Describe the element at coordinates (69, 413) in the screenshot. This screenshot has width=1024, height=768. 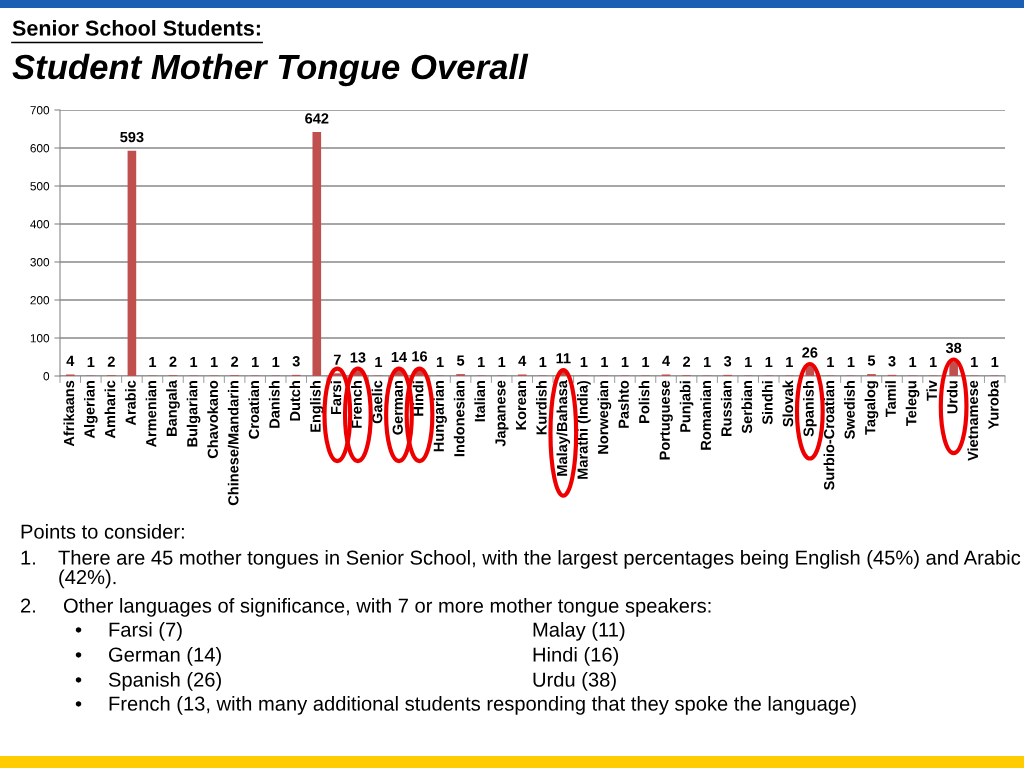
I see `x-tick-label: Afrikaans` at that location.